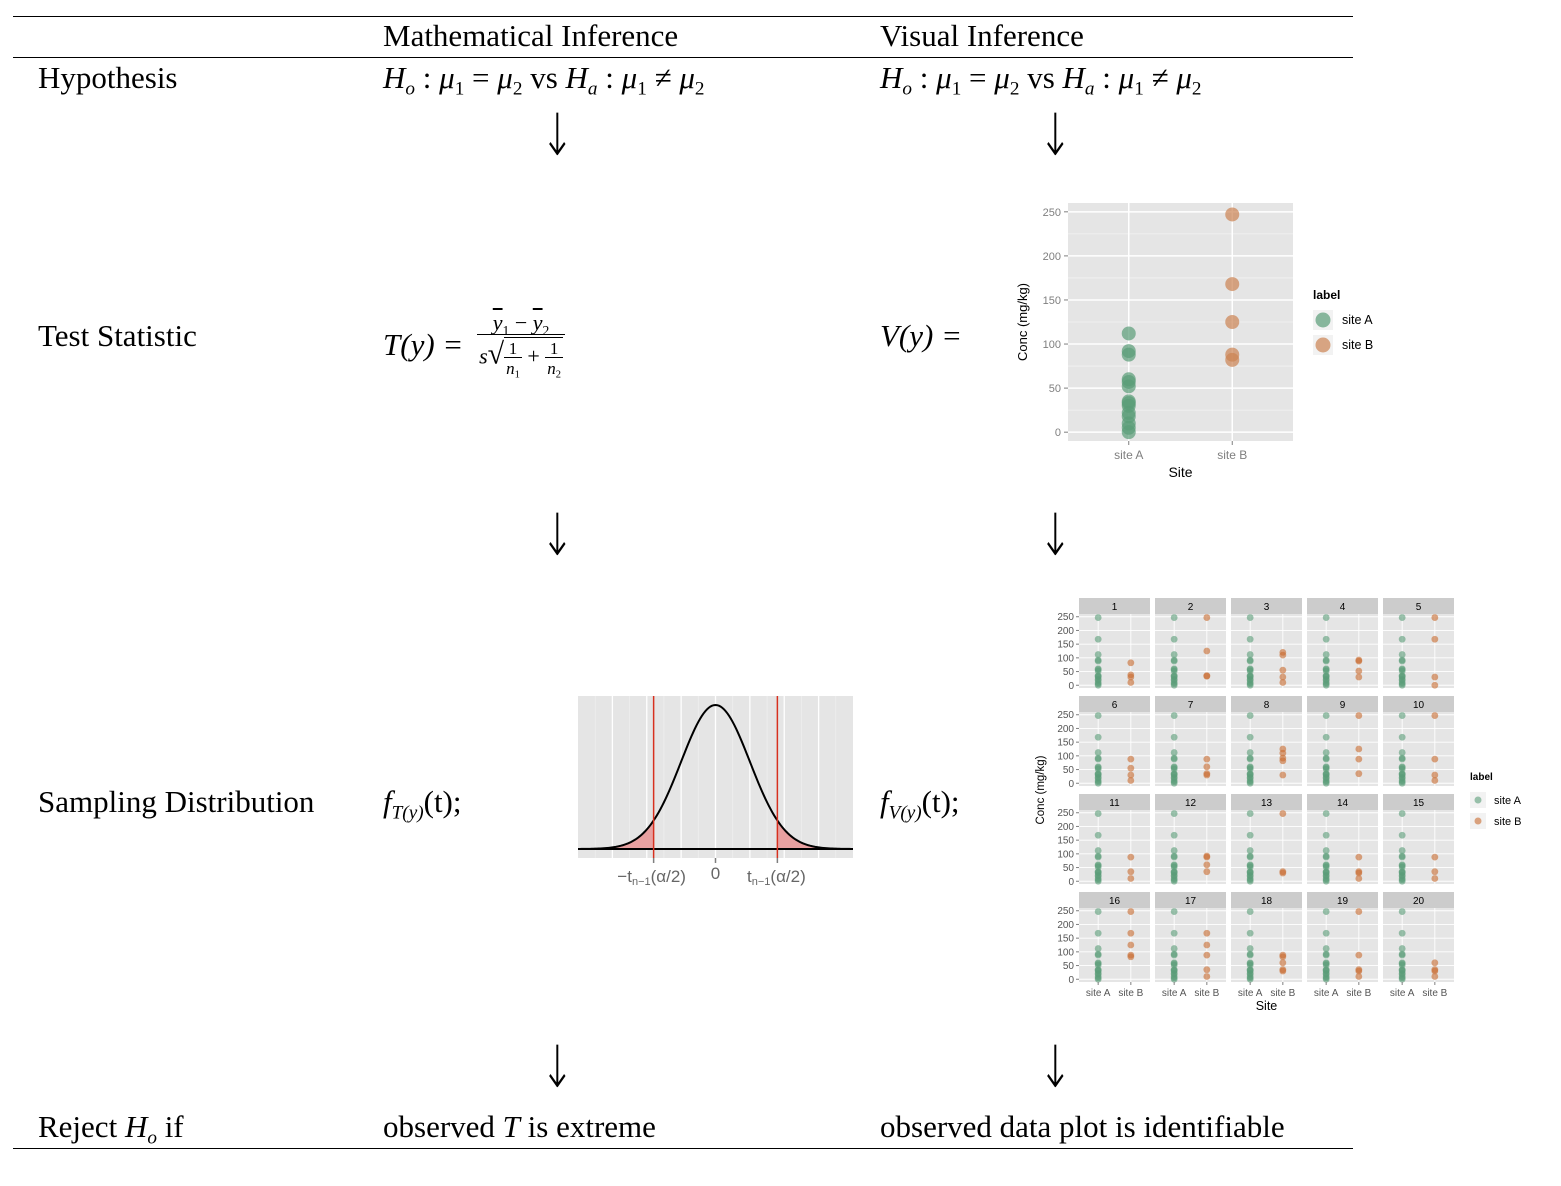 This screenshot has width=1561, height=1186. Describe the element at coordinates (1343, 705) in the screenshot. I see `panel-label: 9` at that location.